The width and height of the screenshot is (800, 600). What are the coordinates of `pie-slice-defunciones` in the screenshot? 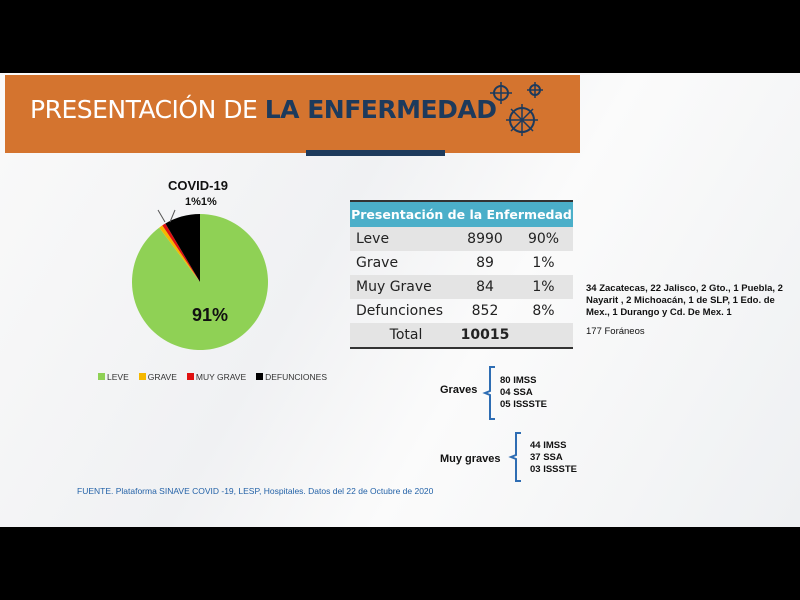 It's located at (182, 248).